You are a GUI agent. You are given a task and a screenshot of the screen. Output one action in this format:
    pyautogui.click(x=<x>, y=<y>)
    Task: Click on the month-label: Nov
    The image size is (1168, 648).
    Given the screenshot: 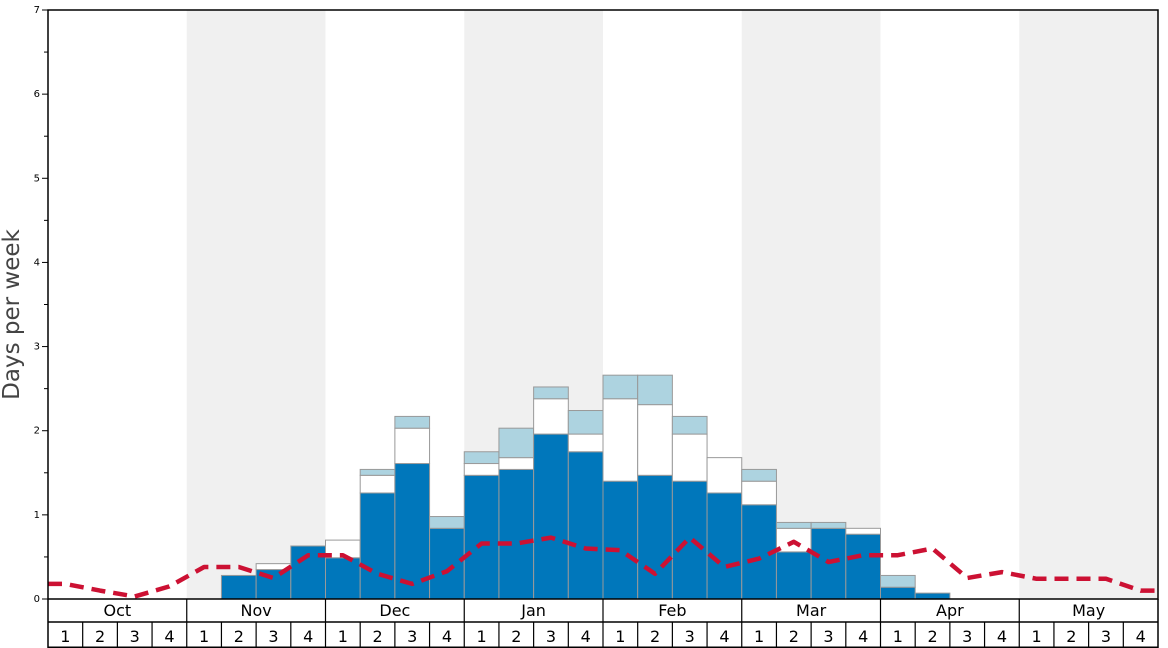 What is the action you would take?
    pyautogui.click(x=256, y=610)
    